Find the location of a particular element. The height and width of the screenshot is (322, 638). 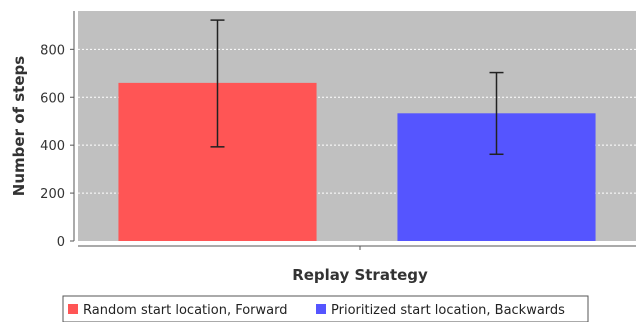

x-axis-title: Replay Strategy is located at coordinates (360, 275).